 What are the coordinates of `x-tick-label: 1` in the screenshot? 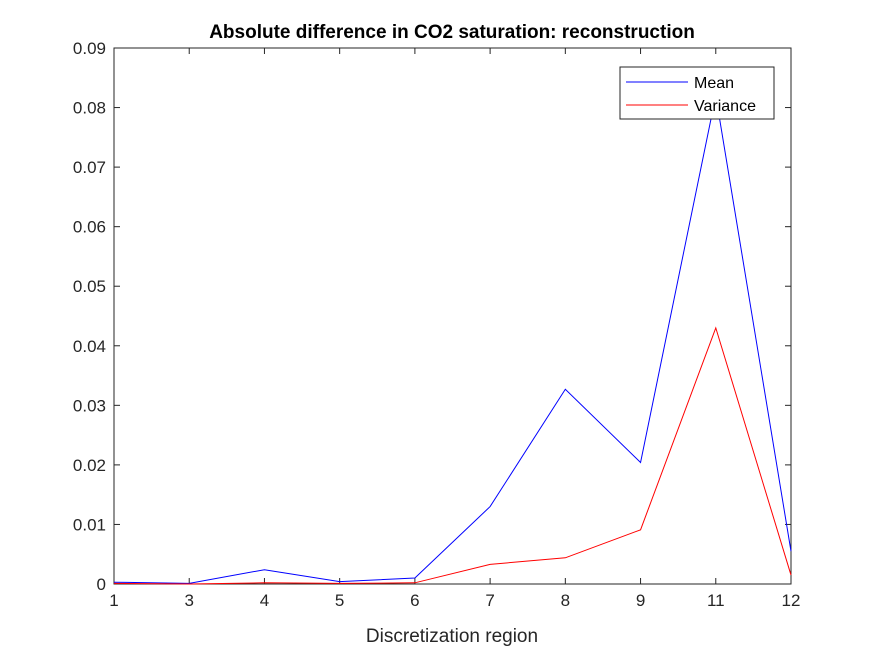 It's located at (113, 600).